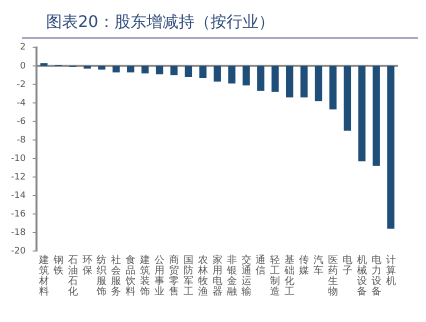 The height and width of the screenshot is (322, 426). Describe the element at coordinates (18, 177) in the screenshot. I see `y-tick-label: -12` at that location.